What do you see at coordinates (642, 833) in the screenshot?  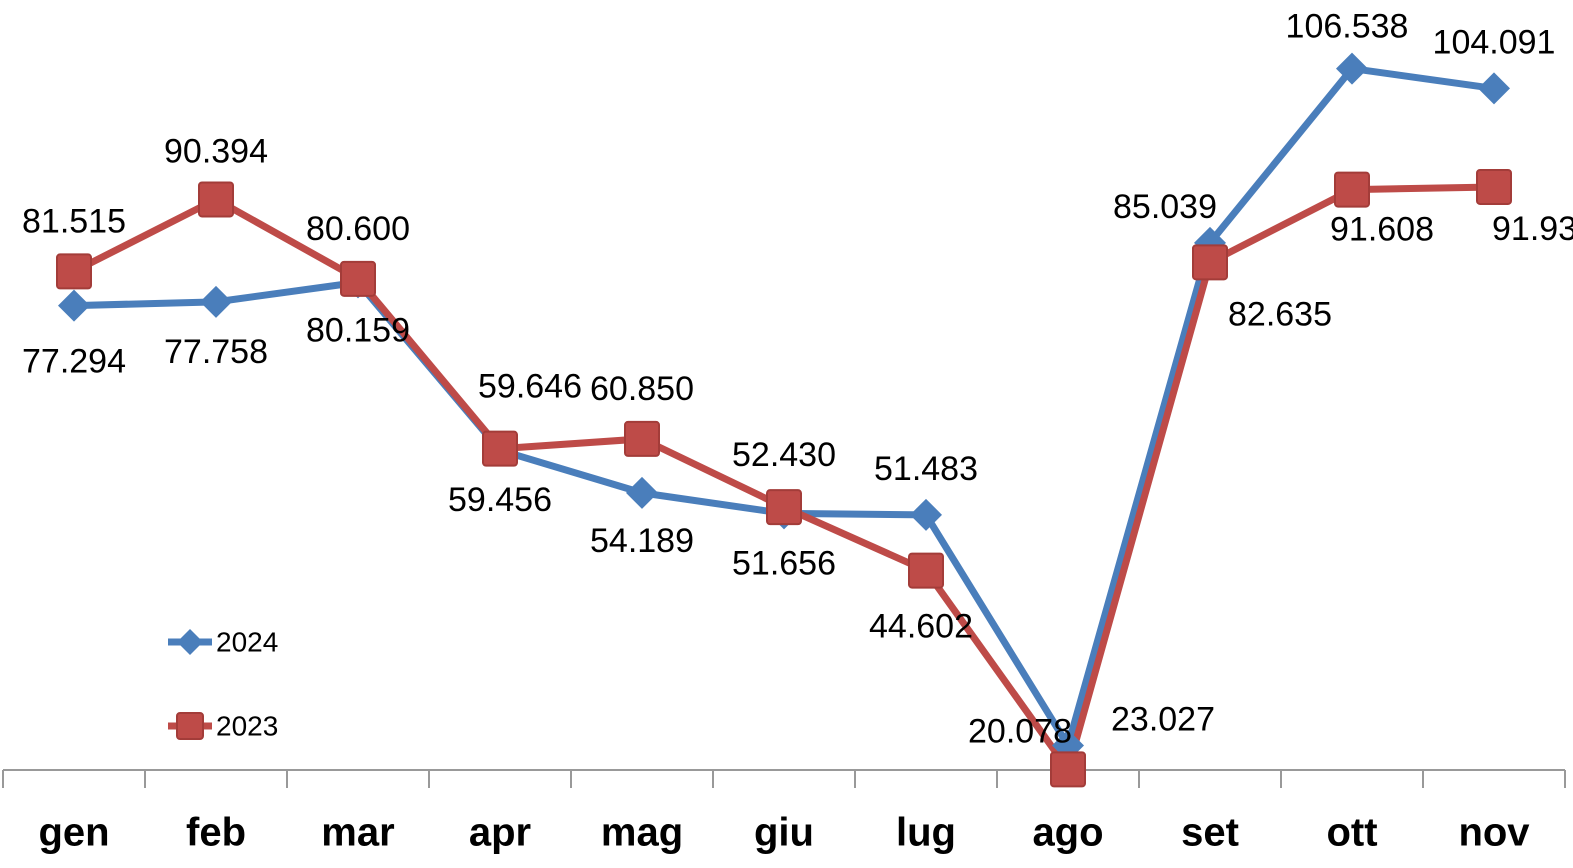 I see `x-tick-label: mag` at bounding box center [642, 833].